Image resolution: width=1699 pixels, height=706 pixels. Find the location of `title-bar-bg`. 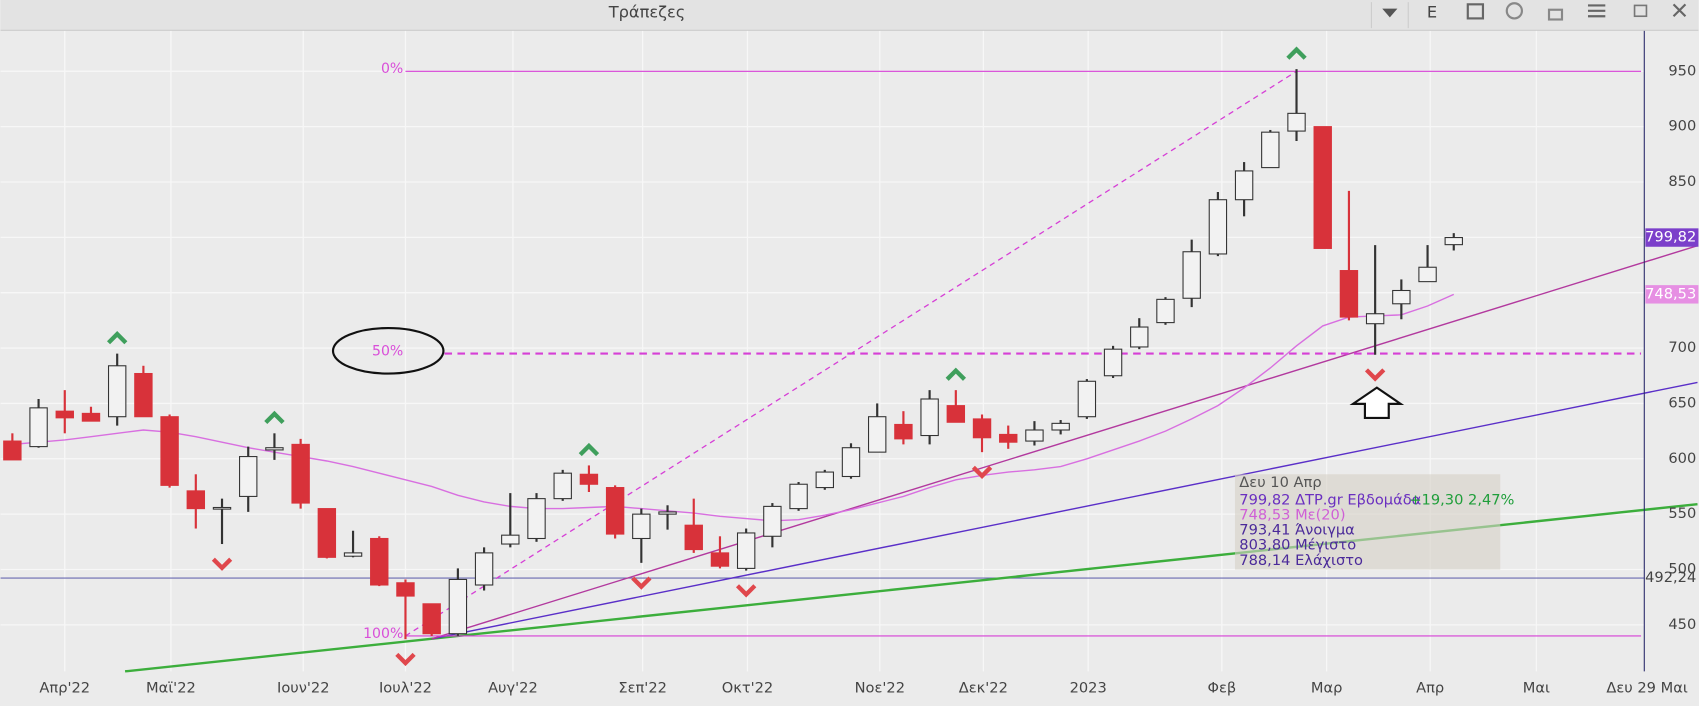

title-bar-bg is located at coordinates (849, 15).